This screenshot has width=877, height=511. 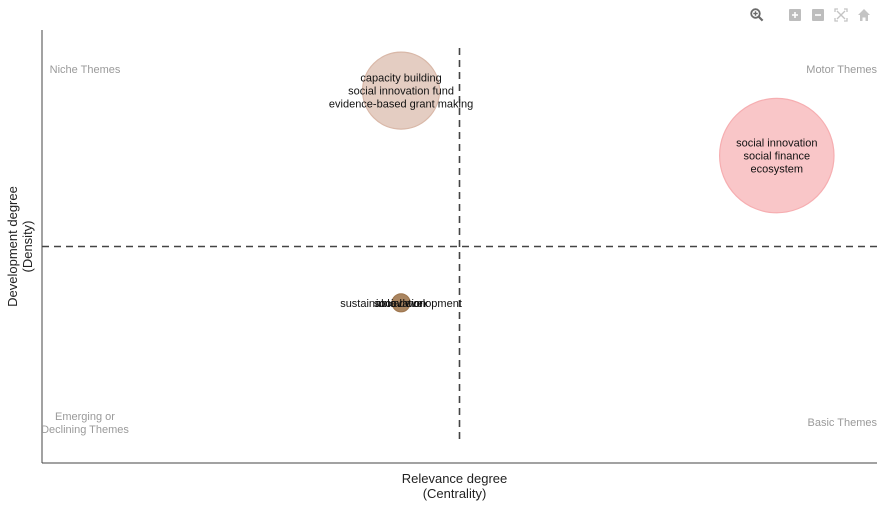 What do you see at coordinates (401, 304) in the screenshot?
I see `bubble-label-2-2: innovation` at bounding box center [401, 304].